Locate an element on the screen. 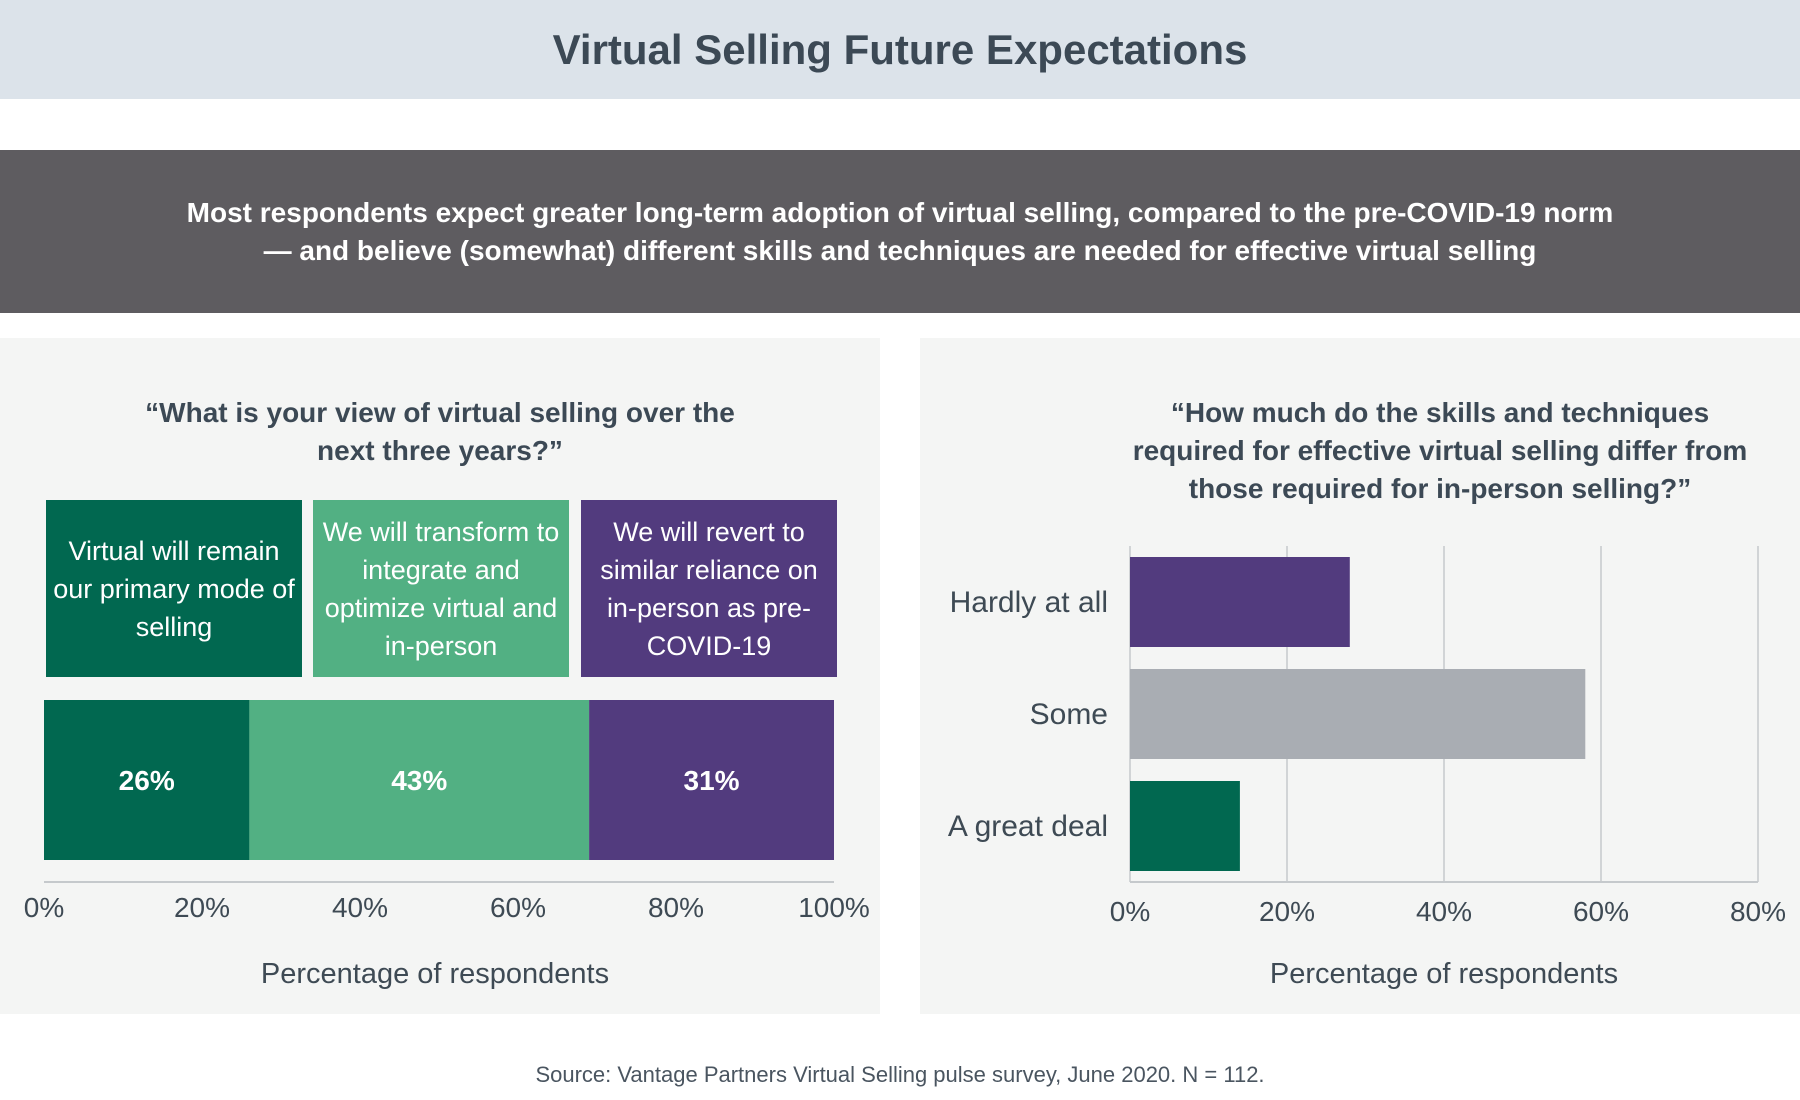 The image size is (1800, 1100). title-band: Virtual Selling Future Expectations is located at coordinates (900, 49).